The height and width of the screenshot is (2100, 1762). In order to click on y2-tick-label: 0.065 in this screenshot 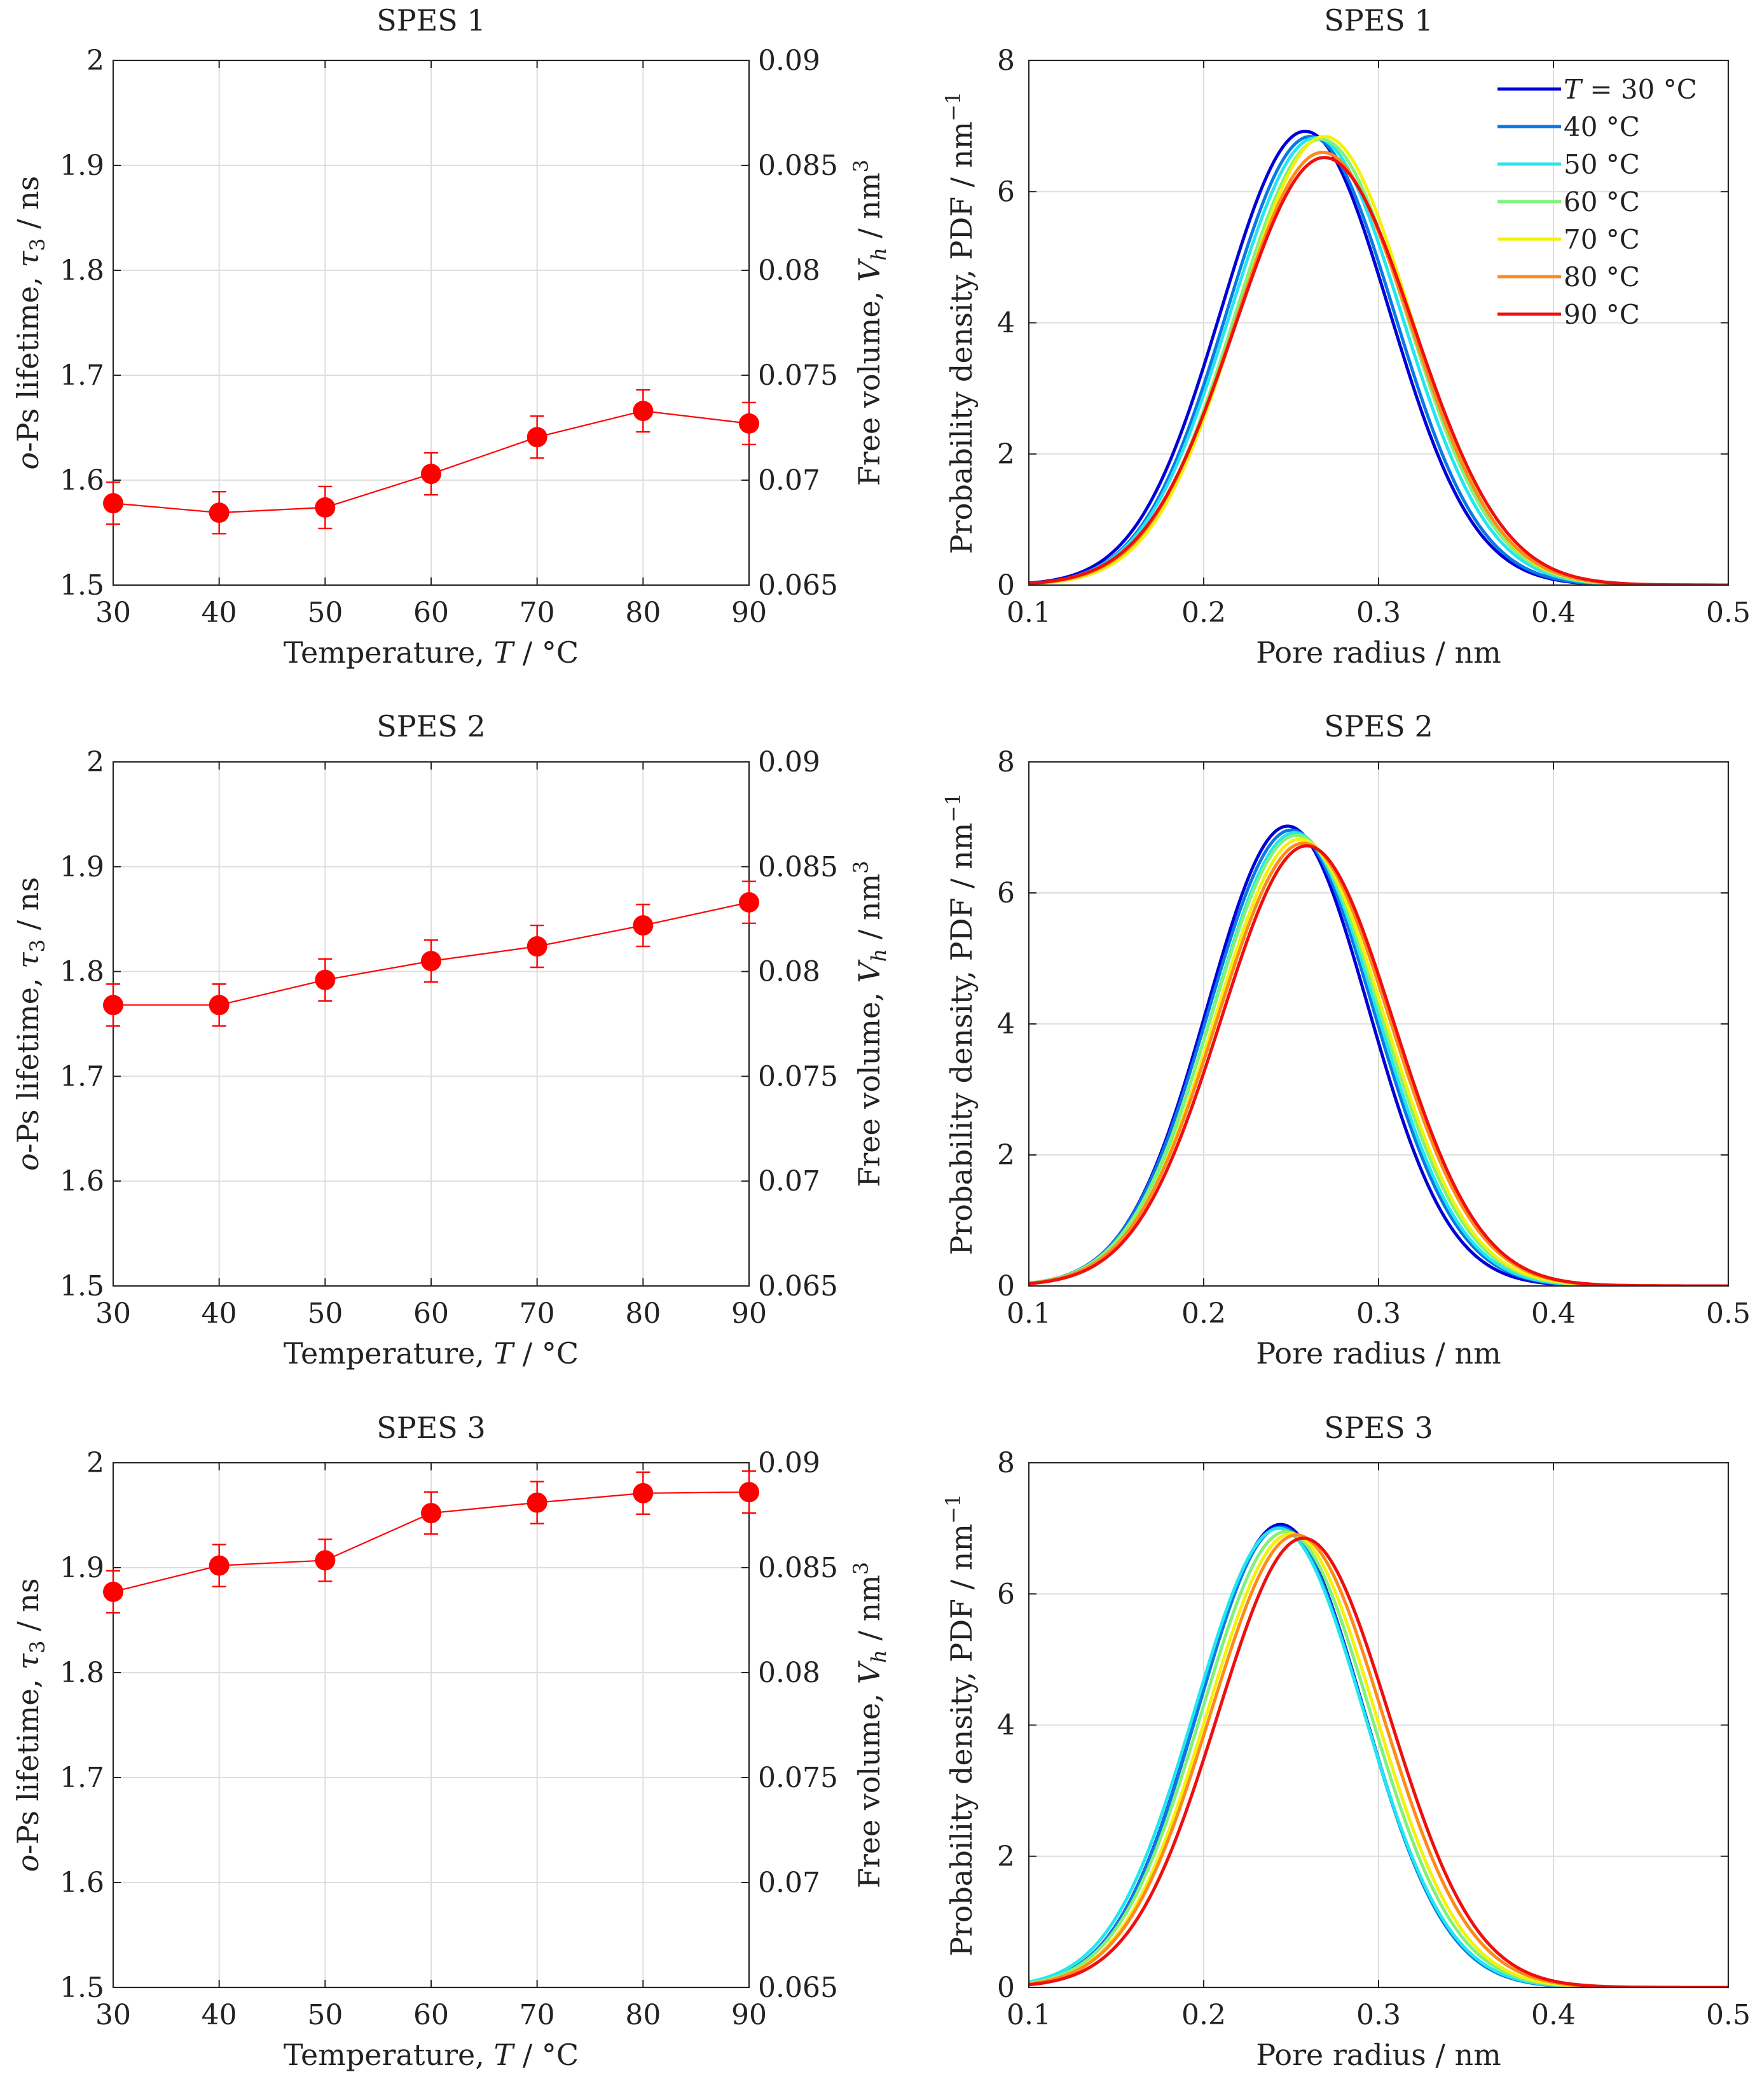, I will do `click(798, 1286)`.